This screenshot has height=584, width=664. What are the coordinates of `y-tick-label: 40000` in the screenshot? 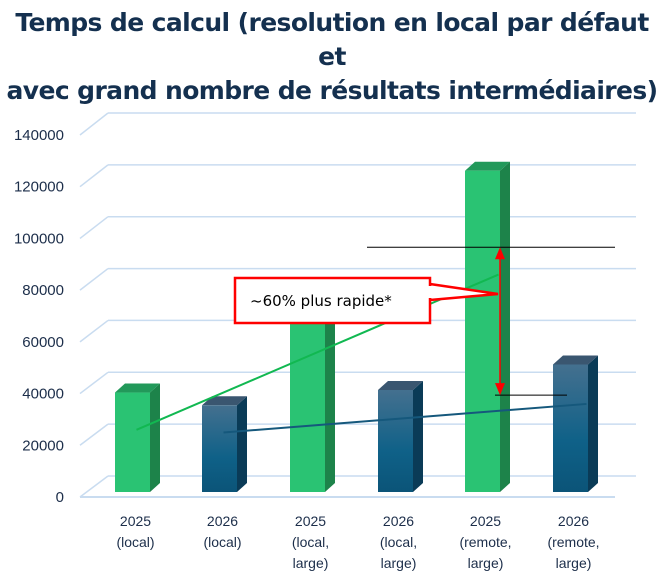 It's located at (43, 394).